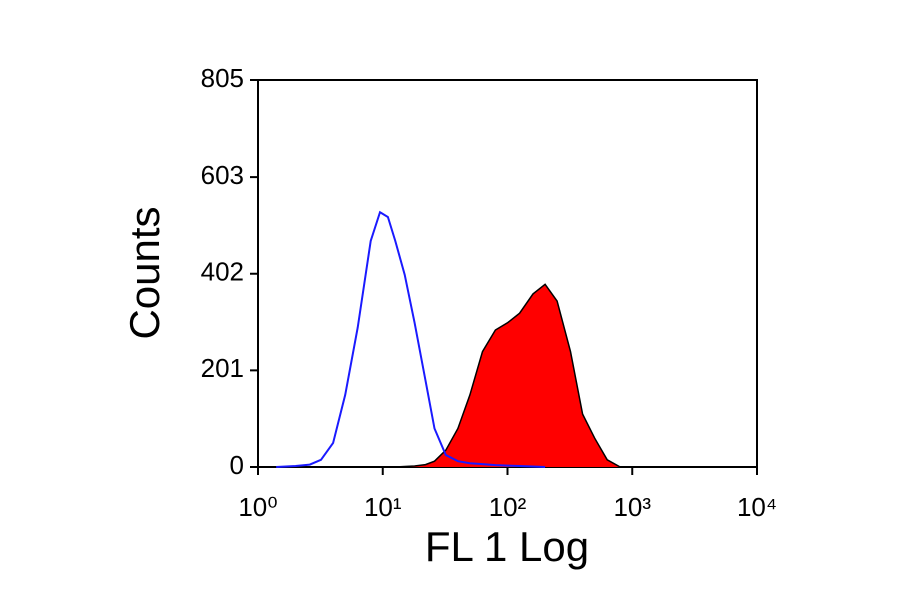 This screenshot has width=900, height=594. Describe the element at coordinates (222, 175) in the screenshot. I see `y-tick-label: 603` at that location.